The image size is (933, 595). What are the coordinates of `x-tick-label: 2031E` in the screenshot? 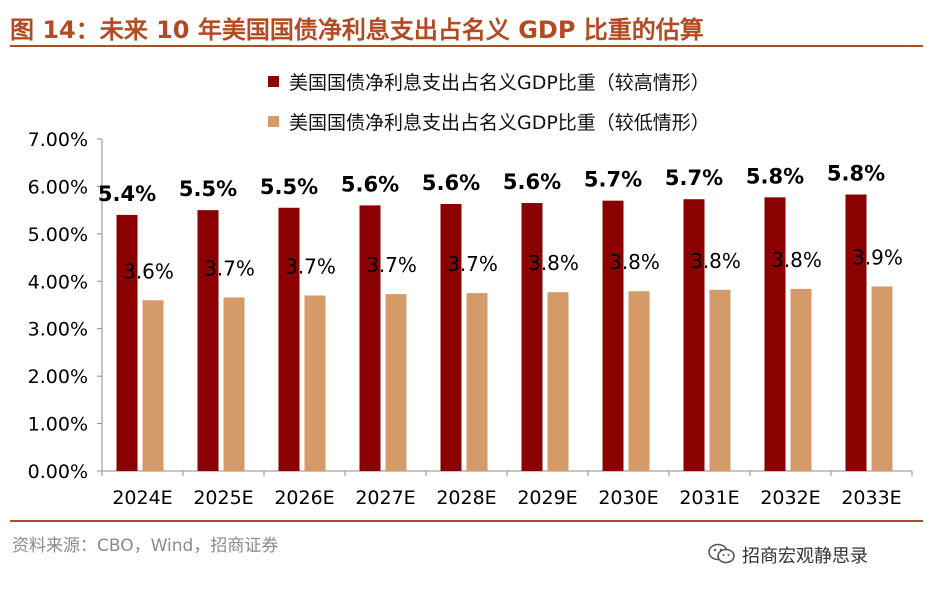 It's located at (709, 498).